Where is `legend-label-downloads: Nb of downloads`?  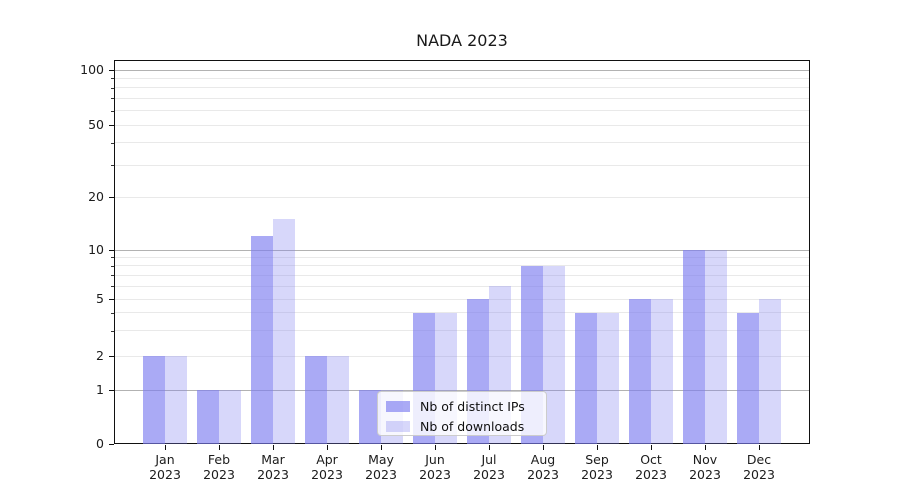 legend-label-downloads: Nb of downloads is located at coordinates (472, 426).